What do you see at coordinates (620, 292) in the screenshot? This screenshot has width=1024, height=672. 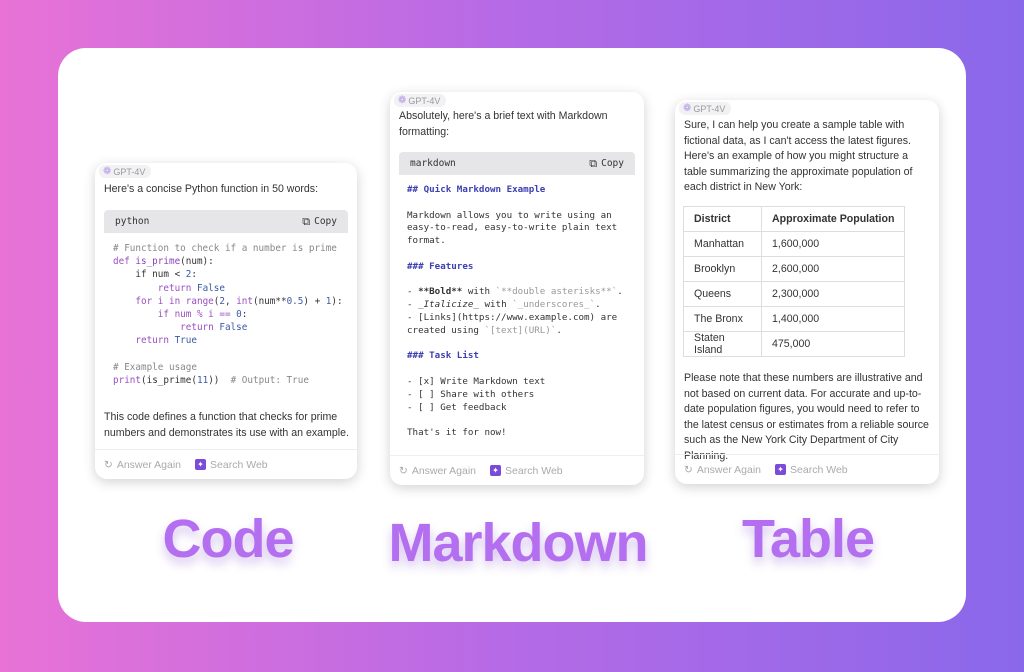 I see `code-token: .` at bounding box center [620, 292].